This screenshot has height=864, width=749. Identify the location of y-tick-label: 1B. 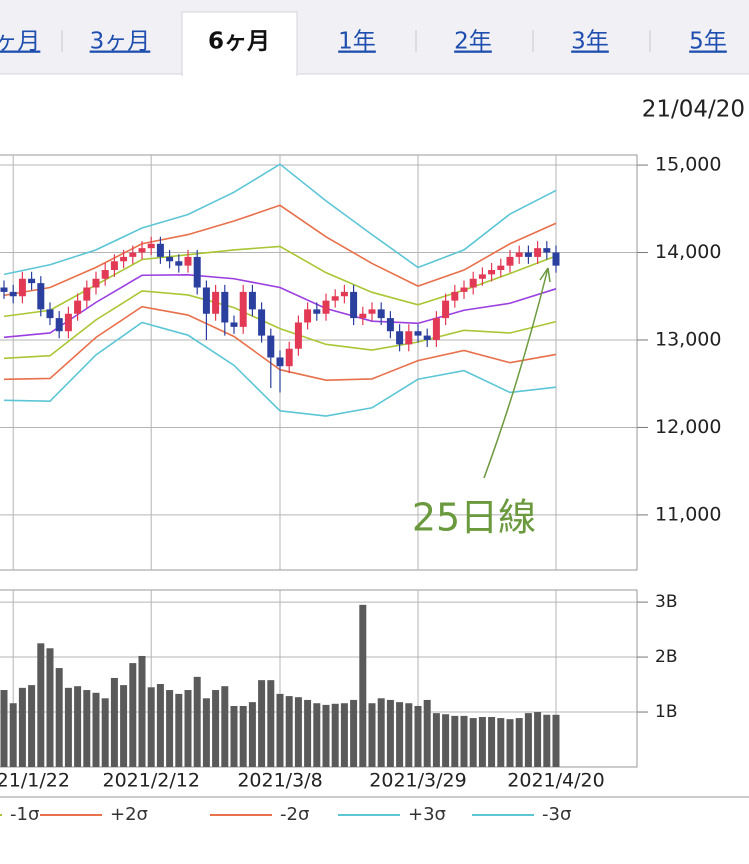
(666, 712).